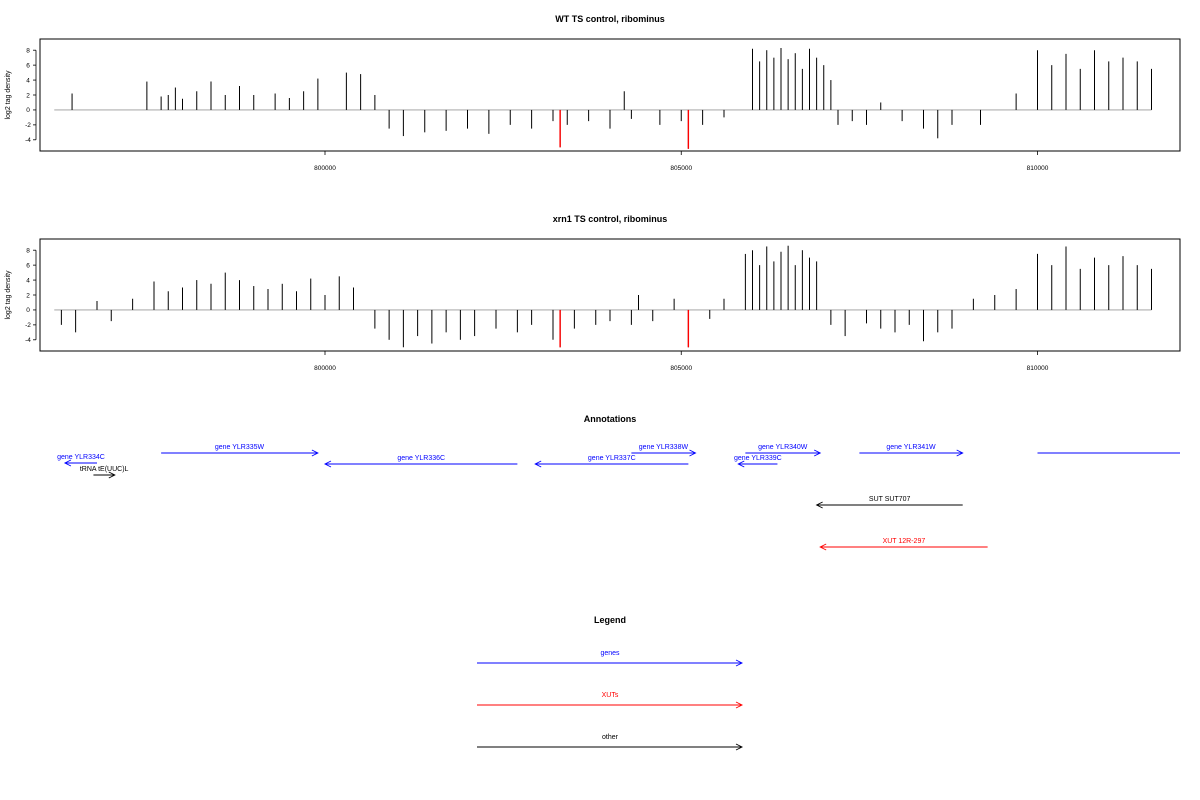 The height and width of the screenshot is (800, 1200). What do you see at coordinates (681, 361) in the screenshot?
I see `xrn1-x-axis: 800000 805000 810000` at bounding box center [681, 361].